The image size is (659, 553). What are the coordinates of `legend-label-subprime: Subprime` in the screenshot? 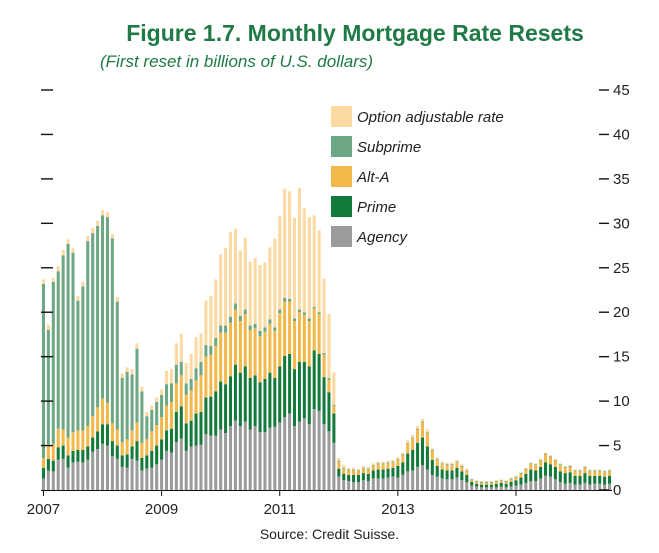 It's located at (389, 147).